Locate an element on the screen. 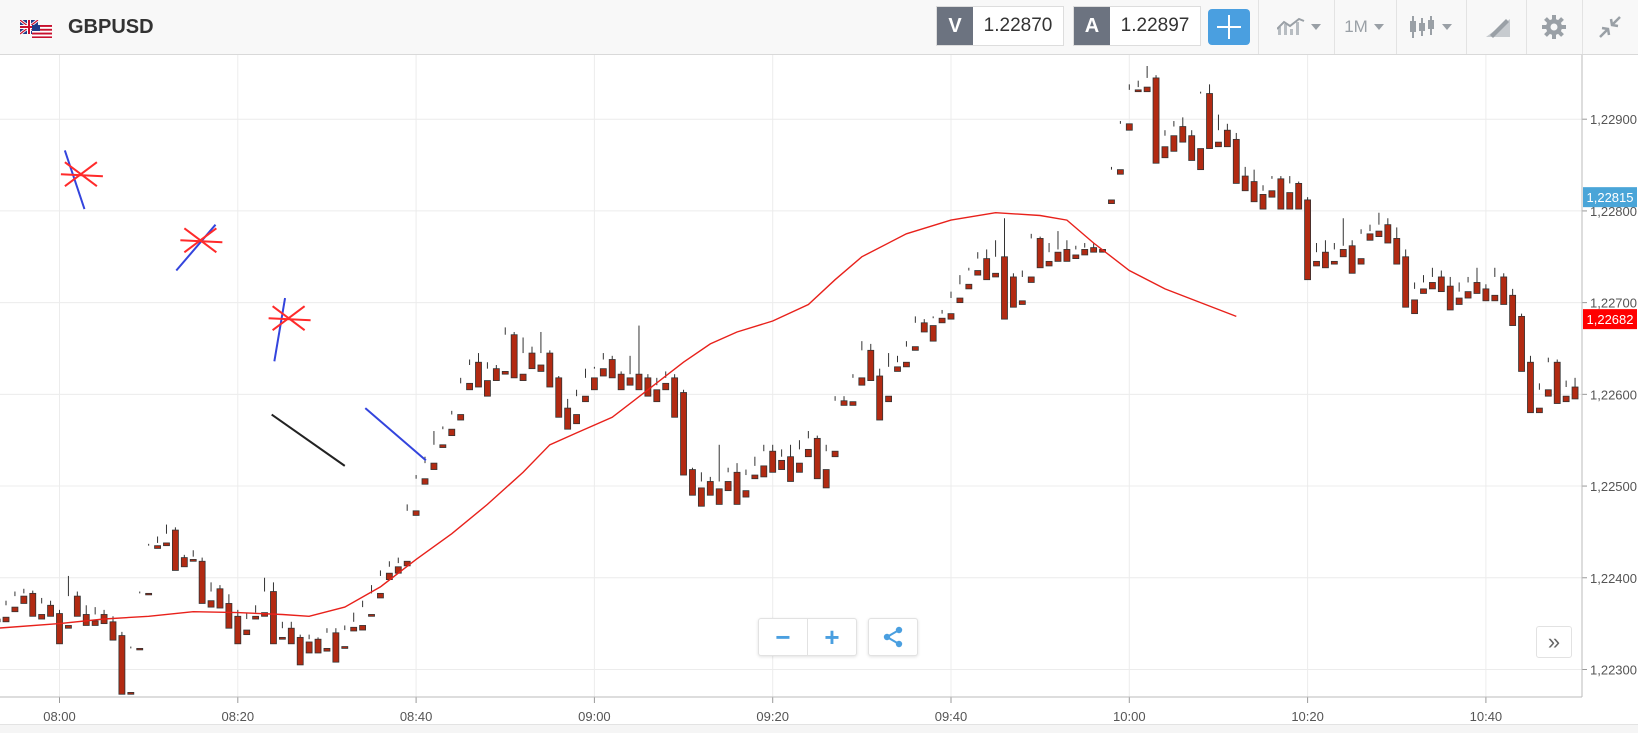  x-tick-label: 10:20 is located at coordinates (1307, 716).